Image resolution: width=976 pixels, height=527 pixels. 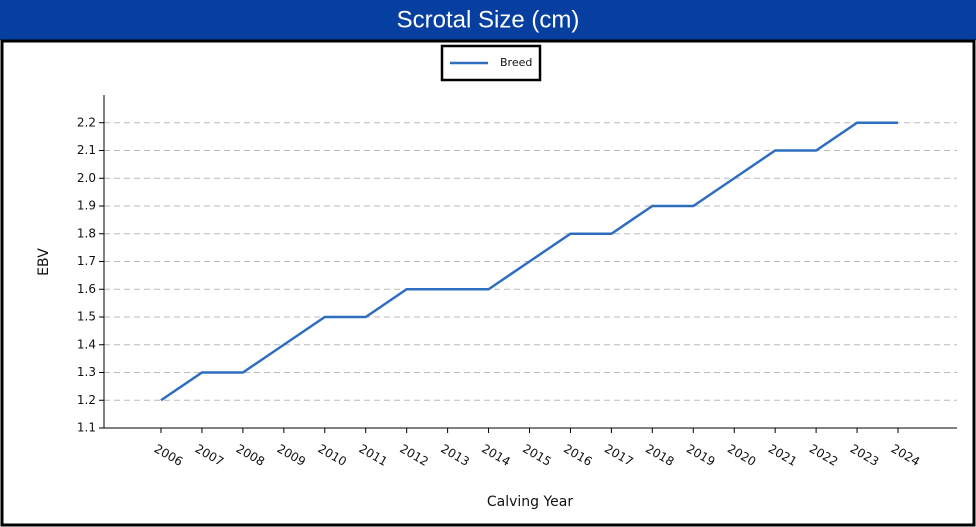 I want to click on y-tick-label: 1.5, so click(x=86, y=317).